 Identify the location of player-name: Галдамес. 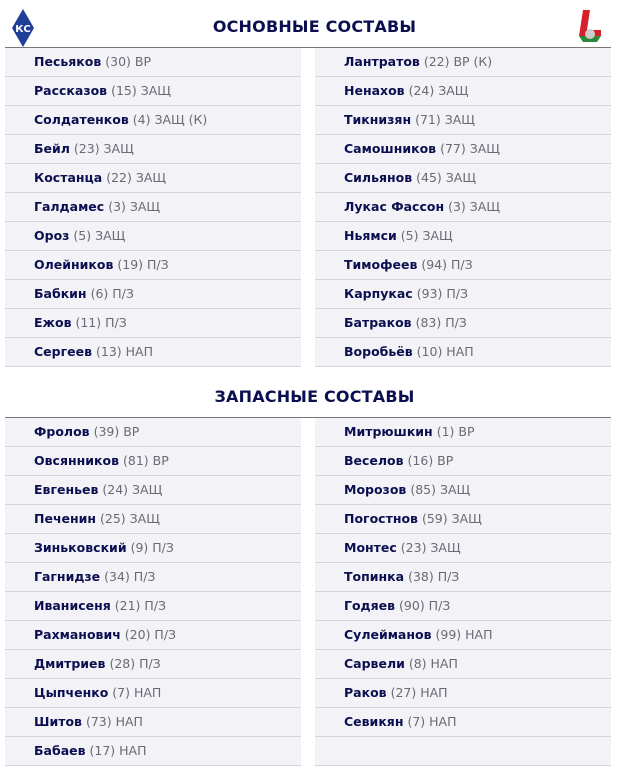
(69, 206).